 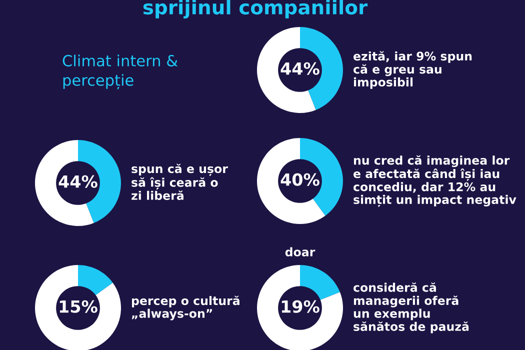 I want to click on data-label: 40%, so click(x=300, y=179).